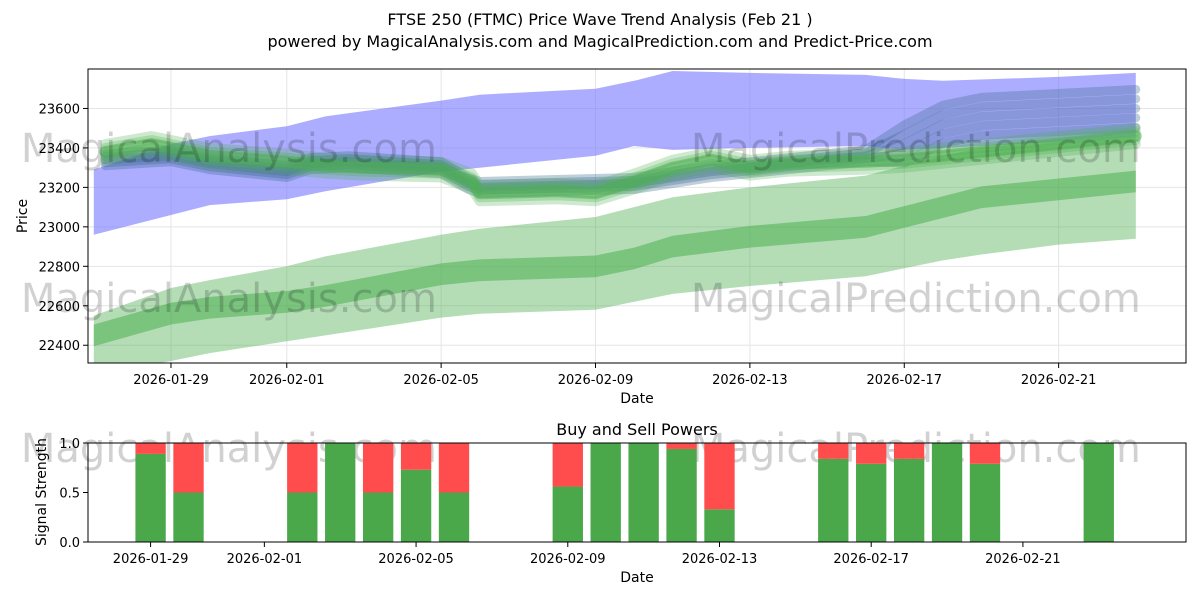 The width and height of the screenshot is (1200, 604). I want to click on bottom-y-axis-label: Signal Strength, so click(42, 492).